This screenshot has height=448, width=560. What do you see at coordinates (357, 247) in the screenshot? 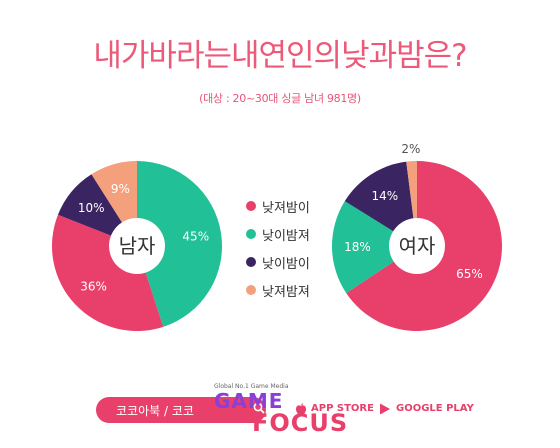
I see `pie-value-label: 18%` at bounding box center [357, 247].